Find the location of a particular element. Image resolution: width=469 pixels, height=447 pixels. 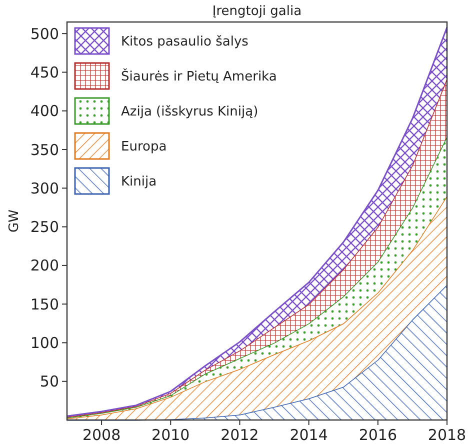

legend-label: Azija (išskyrus Kiniją) is located at coordinates (189, 112).